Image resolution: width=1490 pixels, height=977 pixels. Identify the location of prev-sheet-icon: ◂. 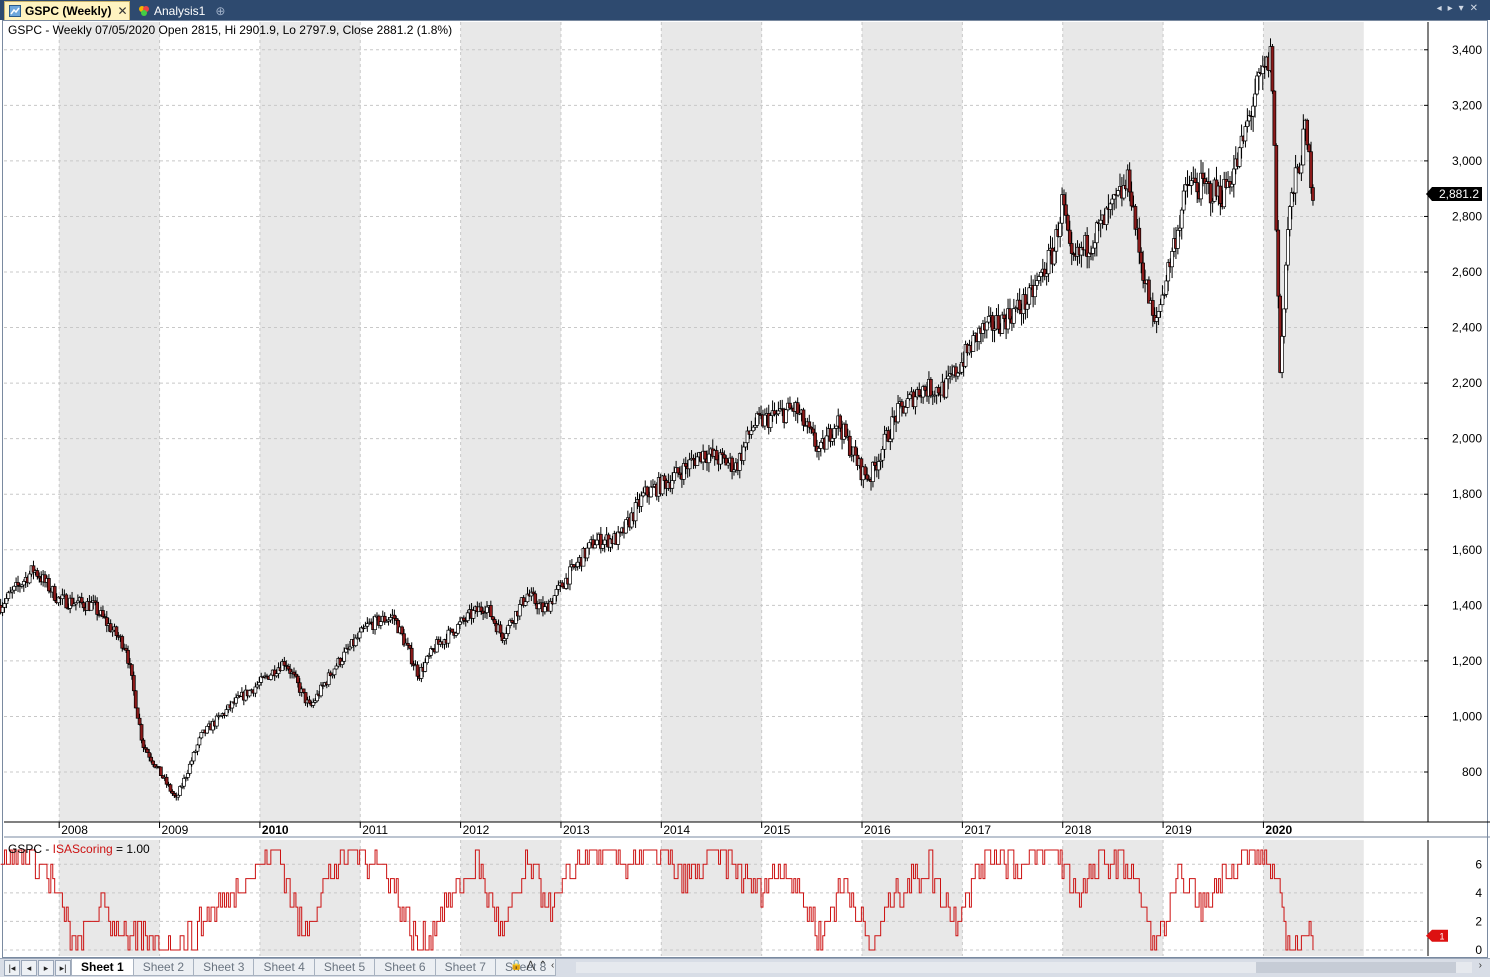
(29, 968).